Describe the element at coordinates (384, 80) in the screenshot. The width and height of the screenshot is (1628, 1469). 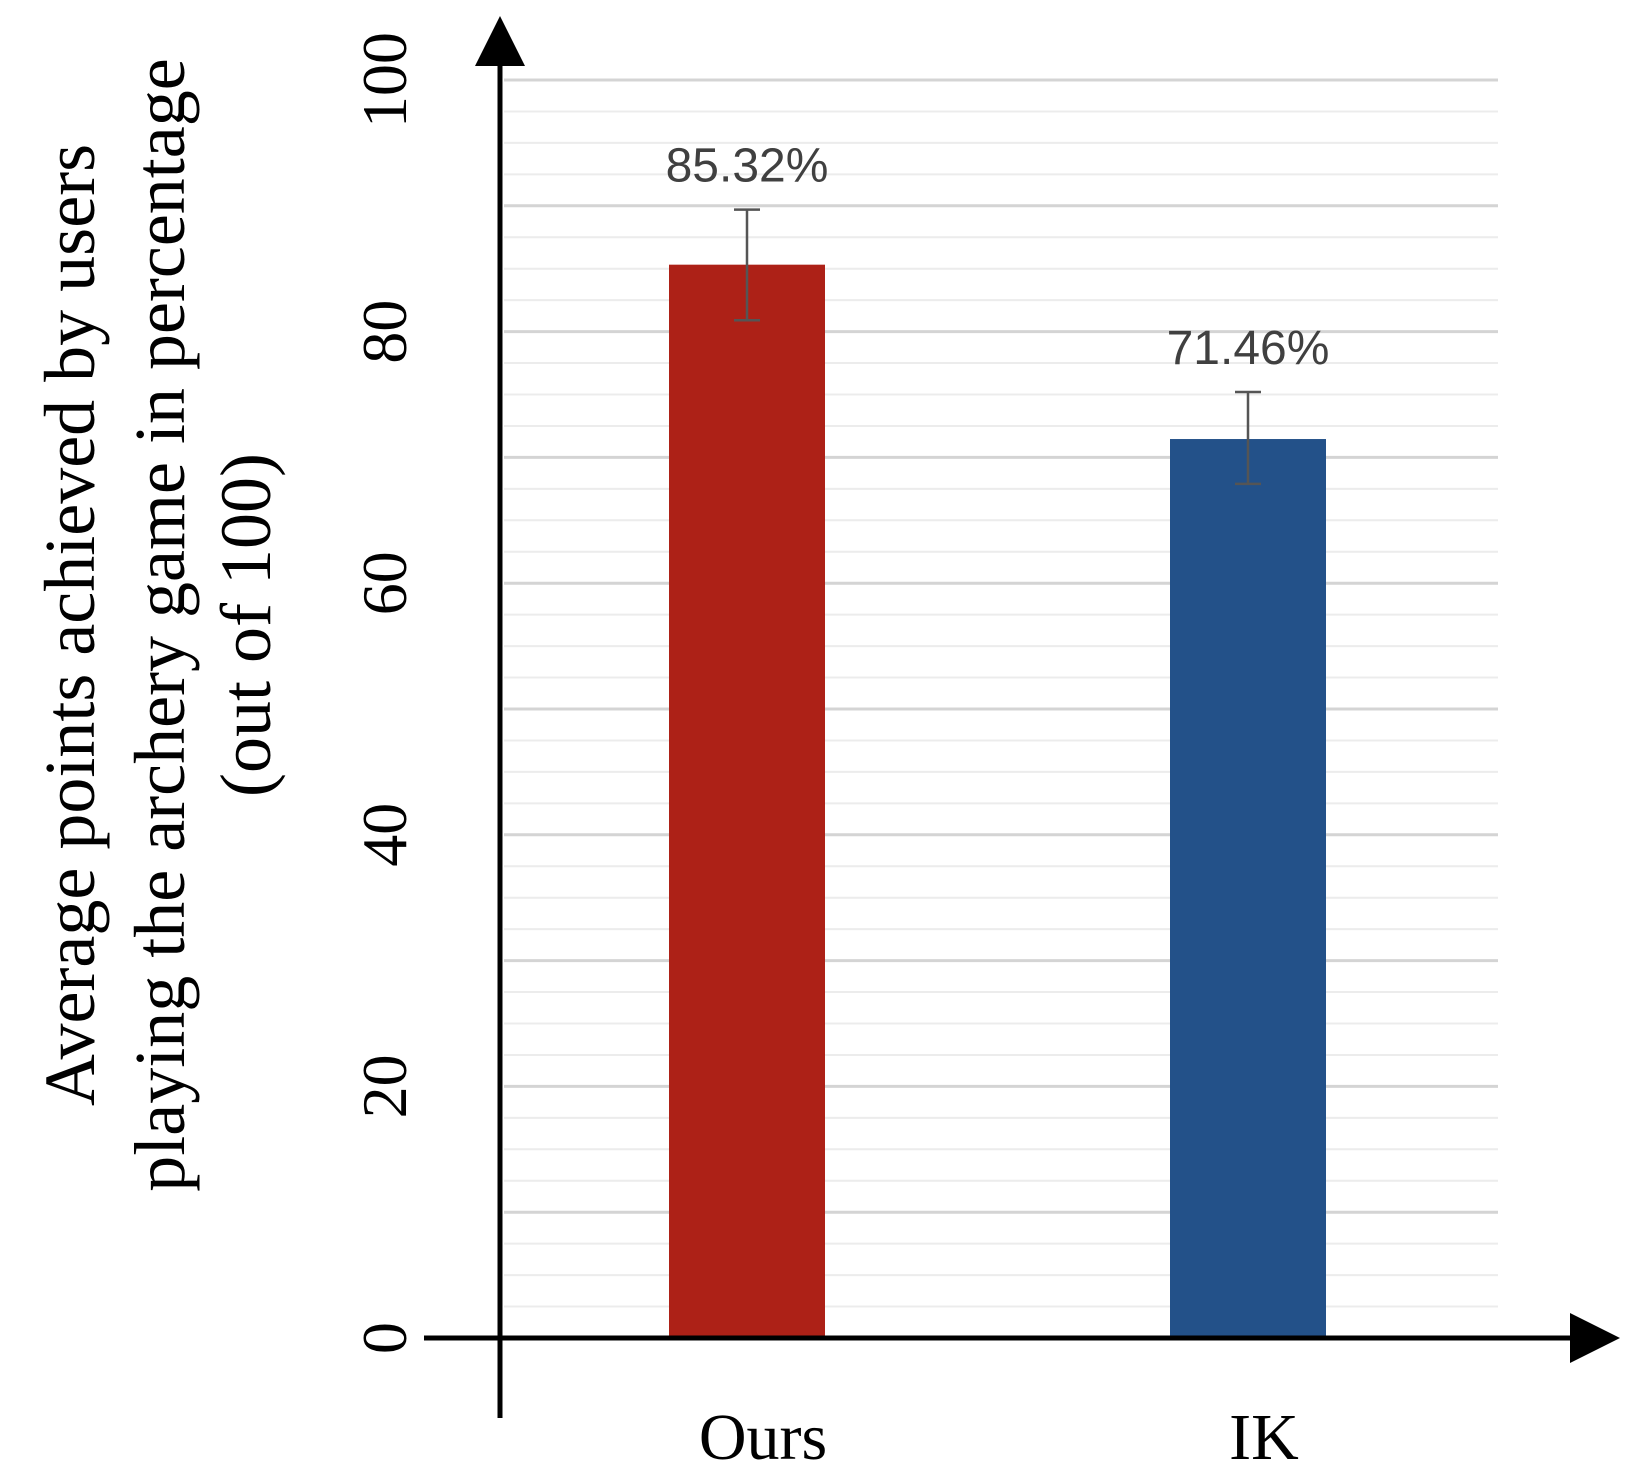
I see `y-tick-label: 100` at that location.